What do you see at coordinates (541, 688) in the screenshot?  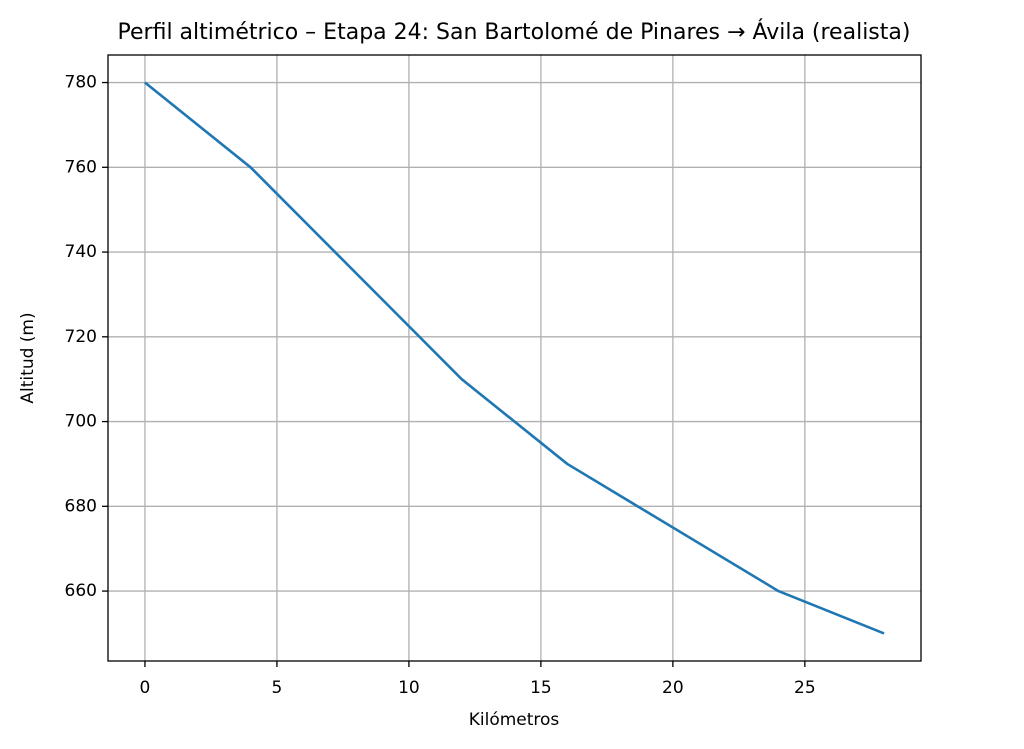 I see `x-tick-label: 15` at bounding box center [541, 688].